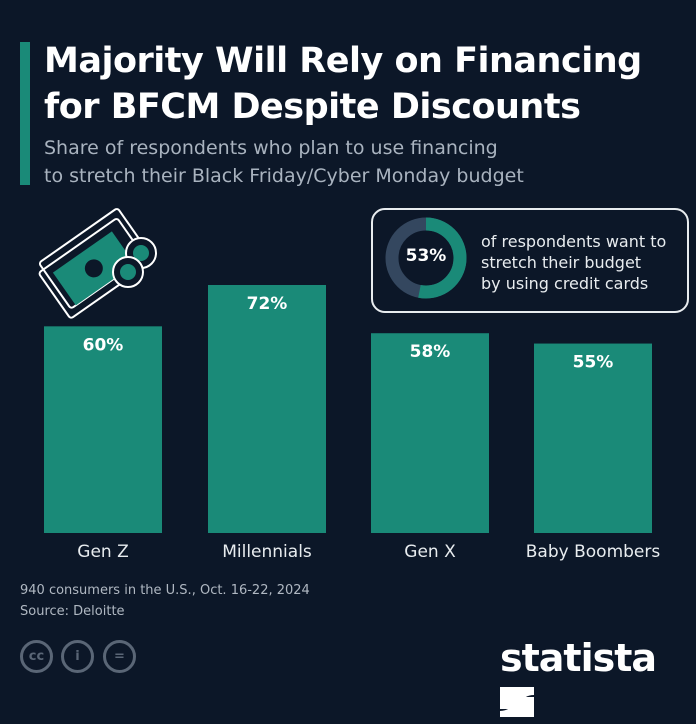  What do you see at coordinates (430, 552) in the screenshot?
I see `category-label: Gen X` at bounding box center [430, 552].